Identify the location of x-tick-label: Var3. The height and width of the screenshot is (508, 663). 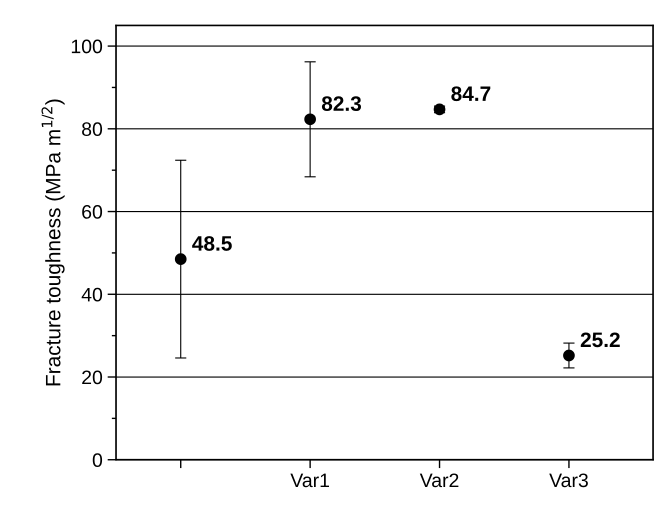
(568, 480).